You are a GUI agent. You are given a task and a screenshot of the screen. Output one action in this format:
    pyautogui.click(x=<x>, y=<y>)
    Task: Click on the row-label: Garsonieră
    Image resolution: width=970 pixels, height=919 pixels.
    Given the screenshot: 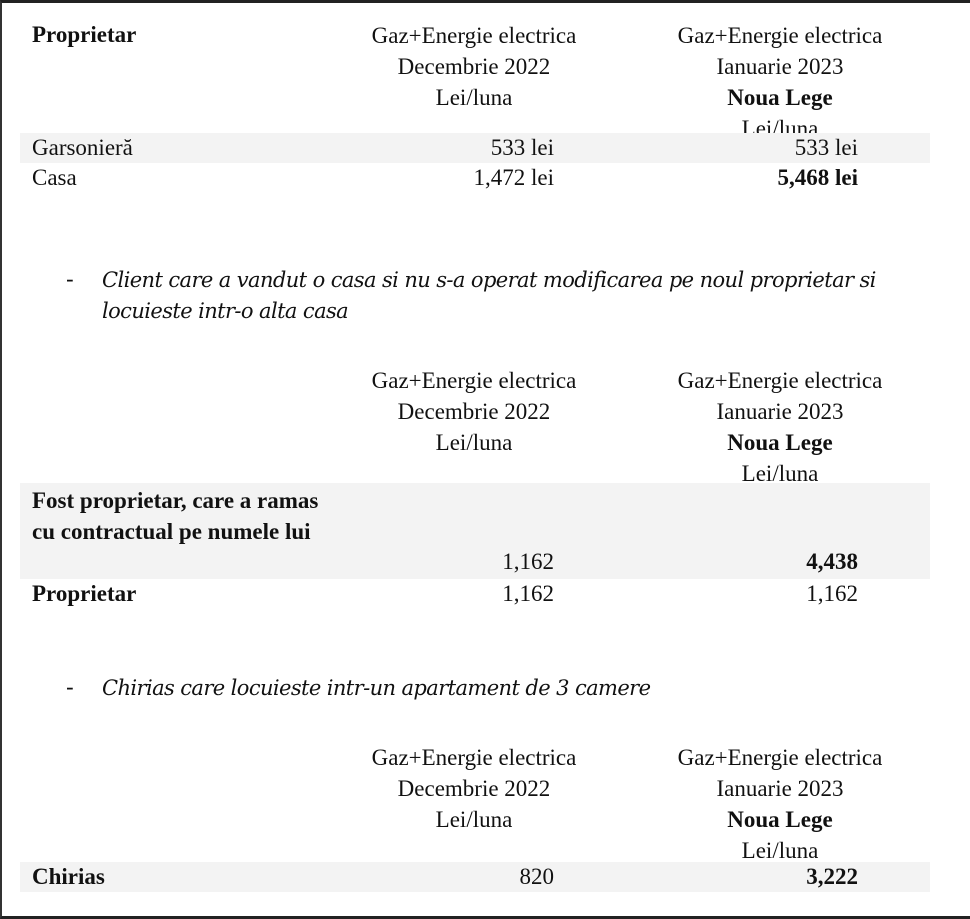 What is the action you would take?
    pyautogui.click(x=82, y=147)
    